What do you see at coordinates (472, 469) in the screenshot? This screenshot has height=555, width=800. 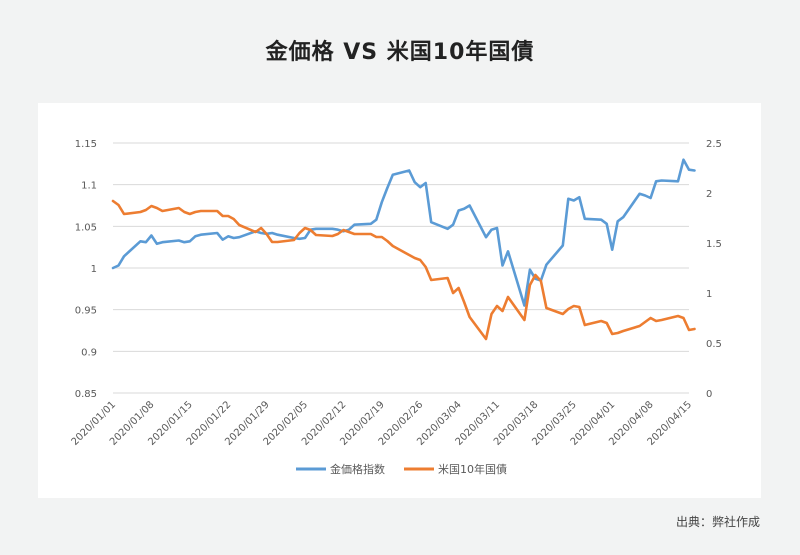 I see `legend-label: 米国10年国債` at bounding box center [472, 469].